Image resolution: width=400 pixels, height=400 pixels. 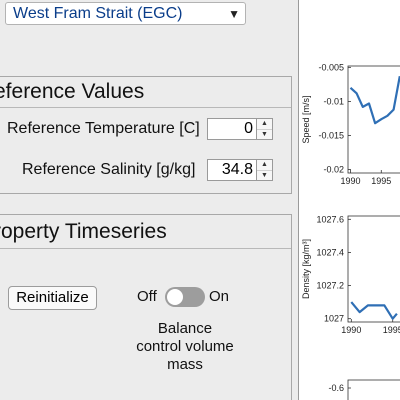 What do you see at coordinates (331, 67) in the screenshot?
I see `y-tick-label: -0.005` at bounding box center [331, 67].